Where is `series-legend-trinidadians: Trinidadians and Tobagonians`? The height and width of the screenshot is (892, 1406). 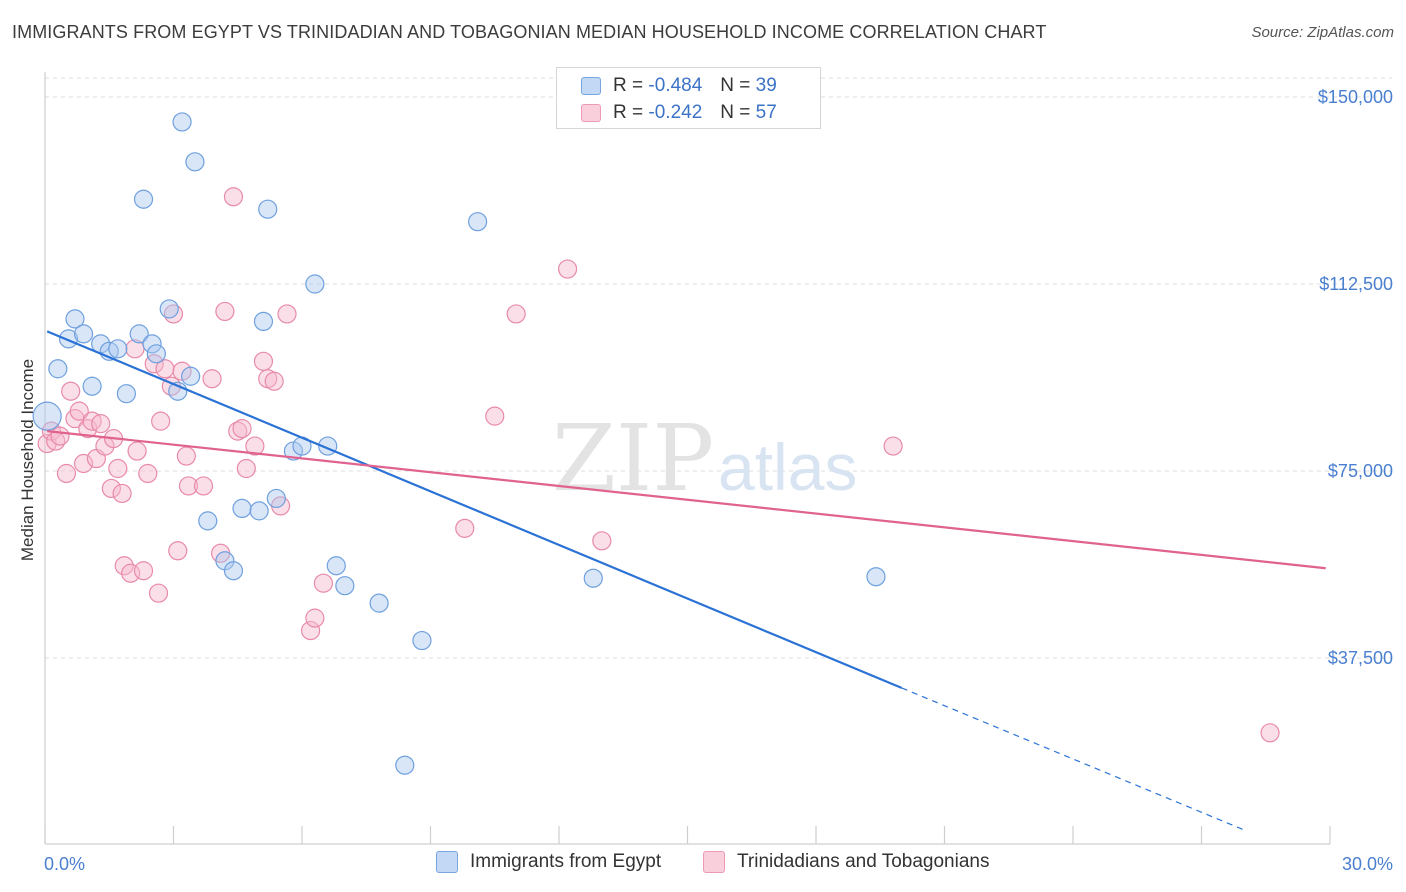 series-legend-trinidadians: Trinidadians and Tobagonians is located at coordinates (846, 862).